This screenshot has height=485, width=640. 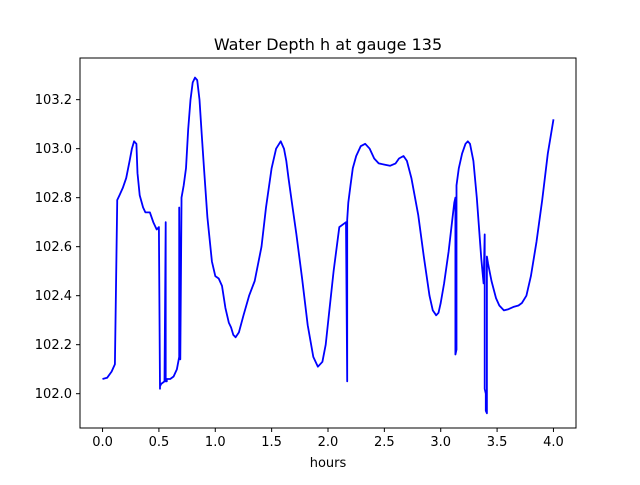 I want to click on x-tick-label: 2.0, so click(x=328, y=442).